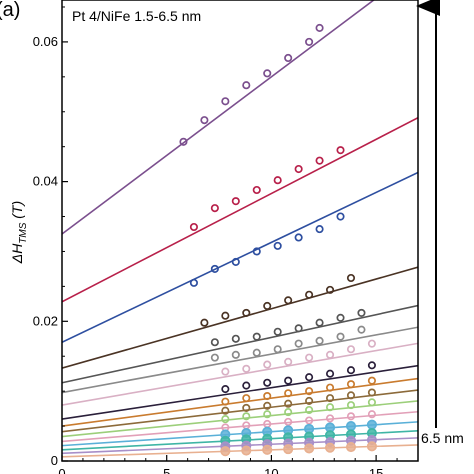 The width and height of the screenshot is (474, 474). Describe the element at coordinates (136, 16) in the screenshot. I see `chart-title: Pt 4/NiFe 1.5-6.5 nm` at that location.